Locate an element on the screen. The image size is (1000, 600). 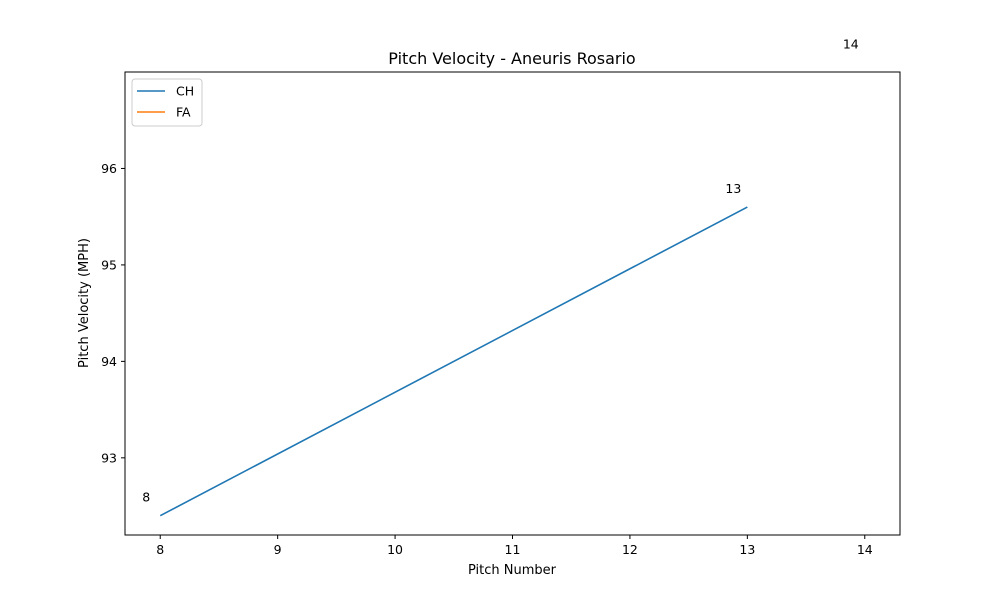
x-tick-label-9: 9 is located at coordinates (278, 549).